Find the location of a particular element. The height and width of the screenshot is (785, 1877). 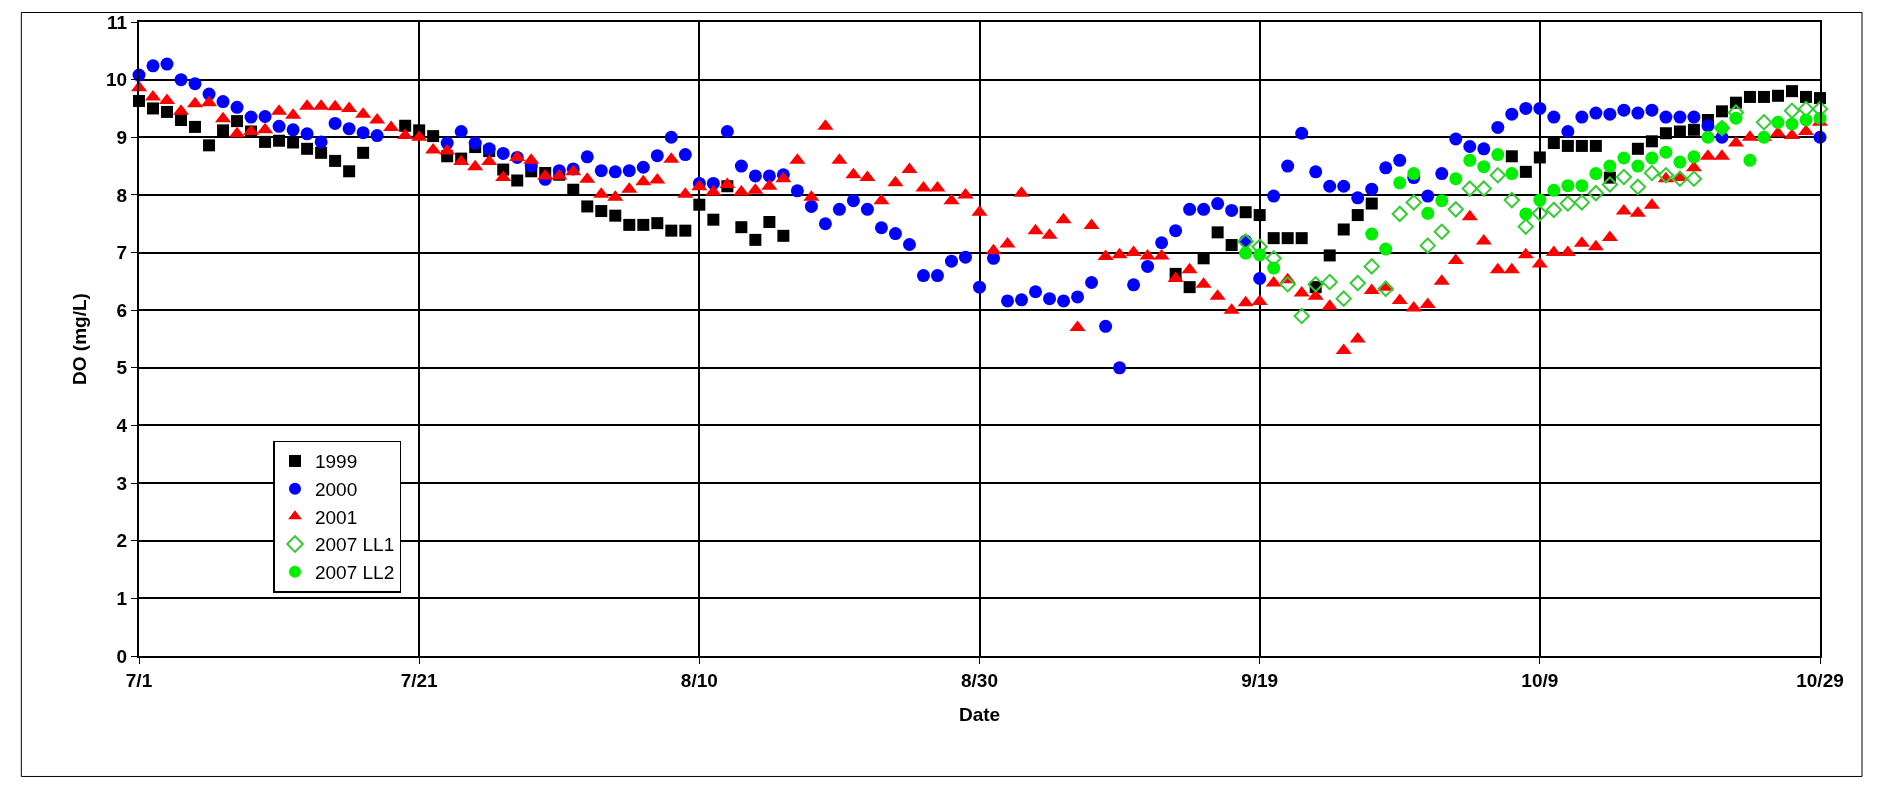

x-tick-label: 8/30 is located at coordinates (979, 680).